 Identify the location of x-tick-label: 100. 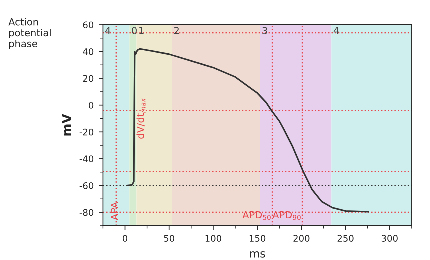
(214, 238).